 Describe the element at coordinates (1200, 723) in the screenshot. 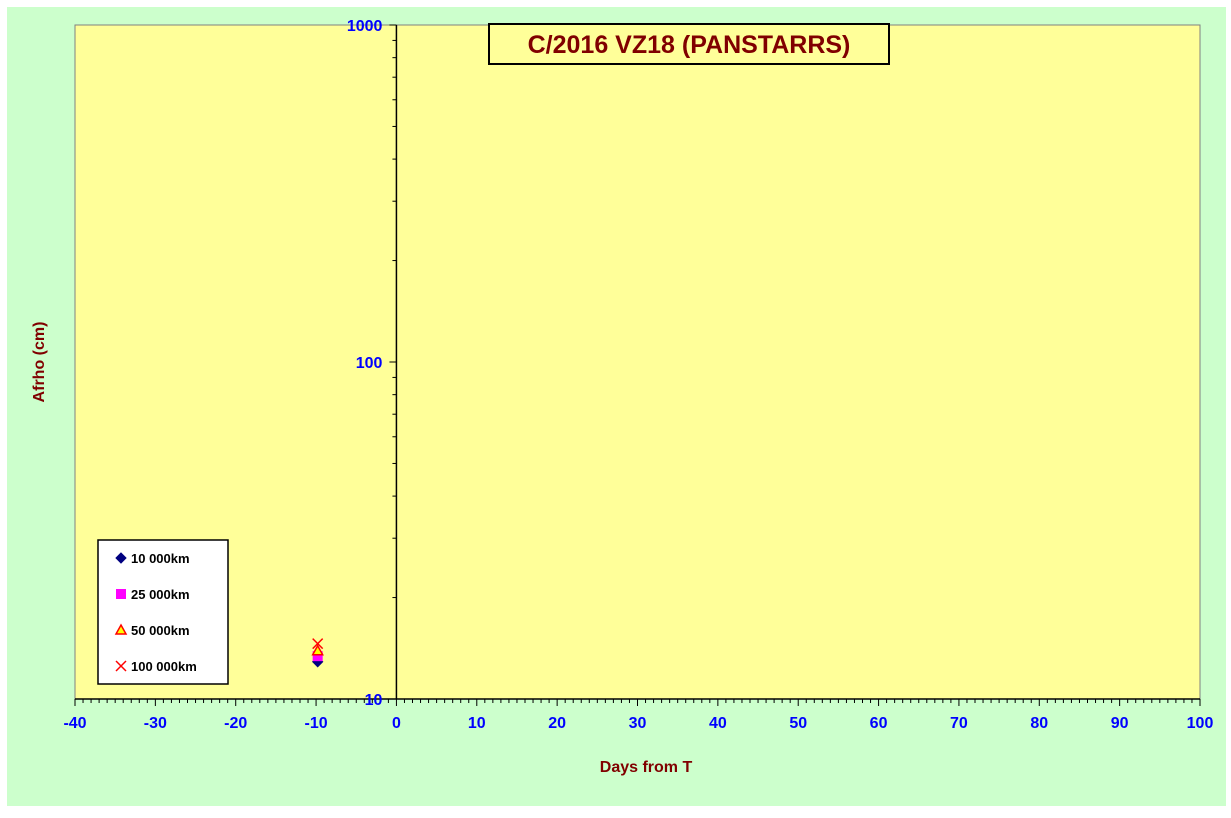

I see `x-tick-label: 100` at that location.